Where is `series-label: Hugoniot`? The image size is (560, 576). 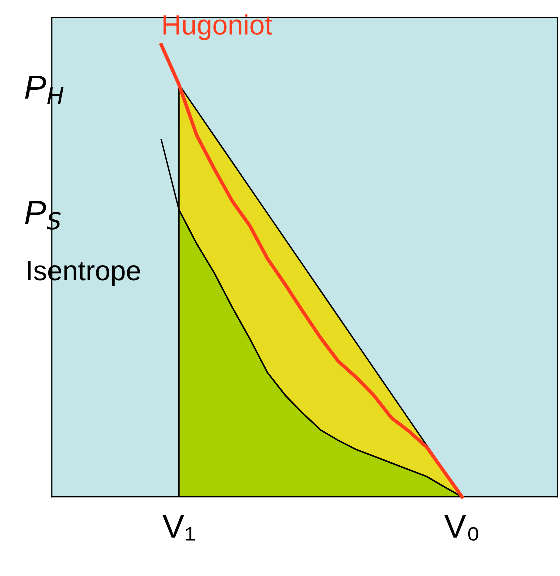 series-label: Hugoniot is located at coordinates (218, 27).